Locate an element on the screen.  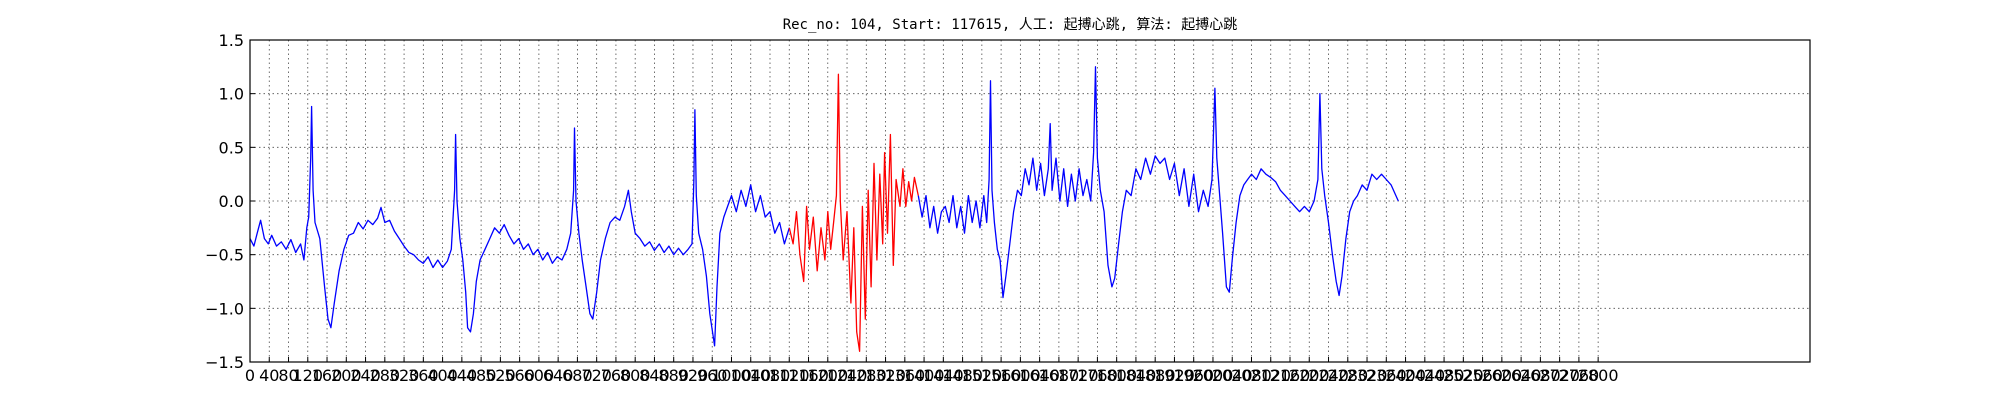
x-tick-label: 1840 is located at coordinates (1136, 375).